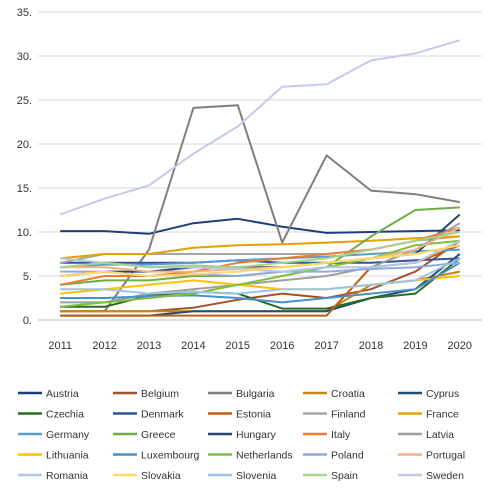  Describe the element at coordinates (445, 476) in the screenshot. I see `legend-label: Sweden` at that location.